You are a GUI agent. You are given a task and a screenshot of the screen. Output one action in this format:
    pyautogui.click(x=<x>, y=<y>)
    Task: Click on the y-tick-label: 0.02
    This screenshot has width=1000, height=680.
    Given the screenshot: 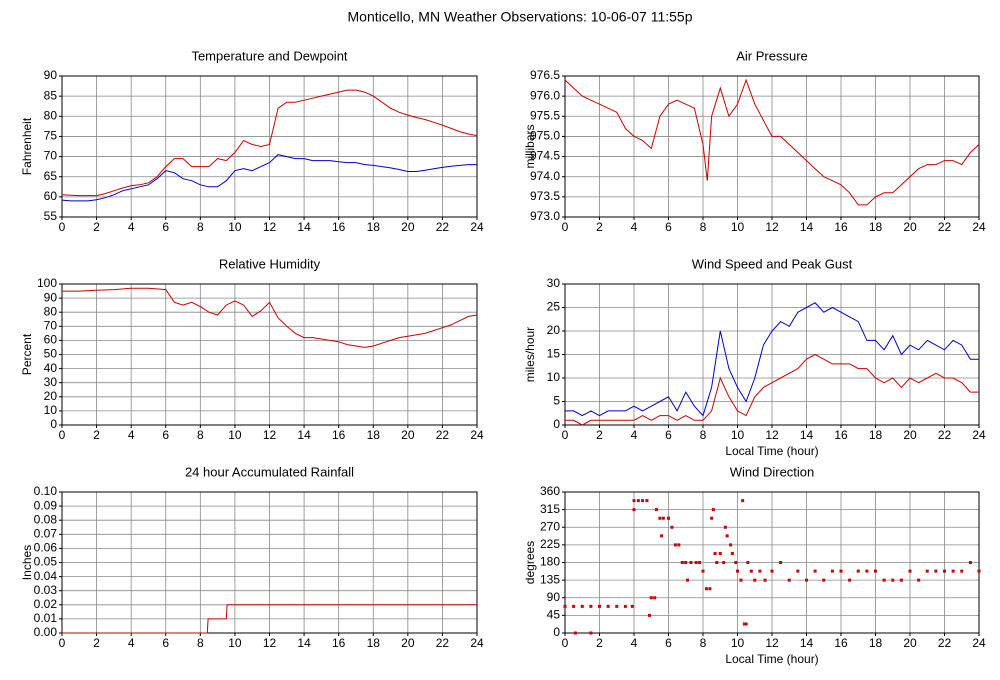 What is the action you would take?
    pyautogui.click(x=46, y=604)
    